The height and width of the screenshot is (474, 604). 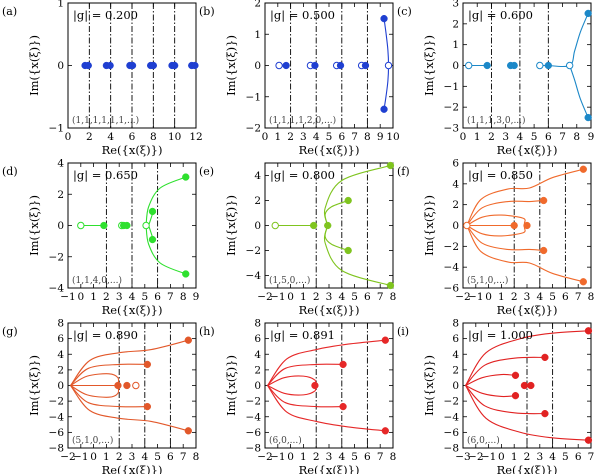 What do you see at coordinates (253, 97) in the screenshot?
I see `y-tick-label: −1` at bounding box center [253, 97].